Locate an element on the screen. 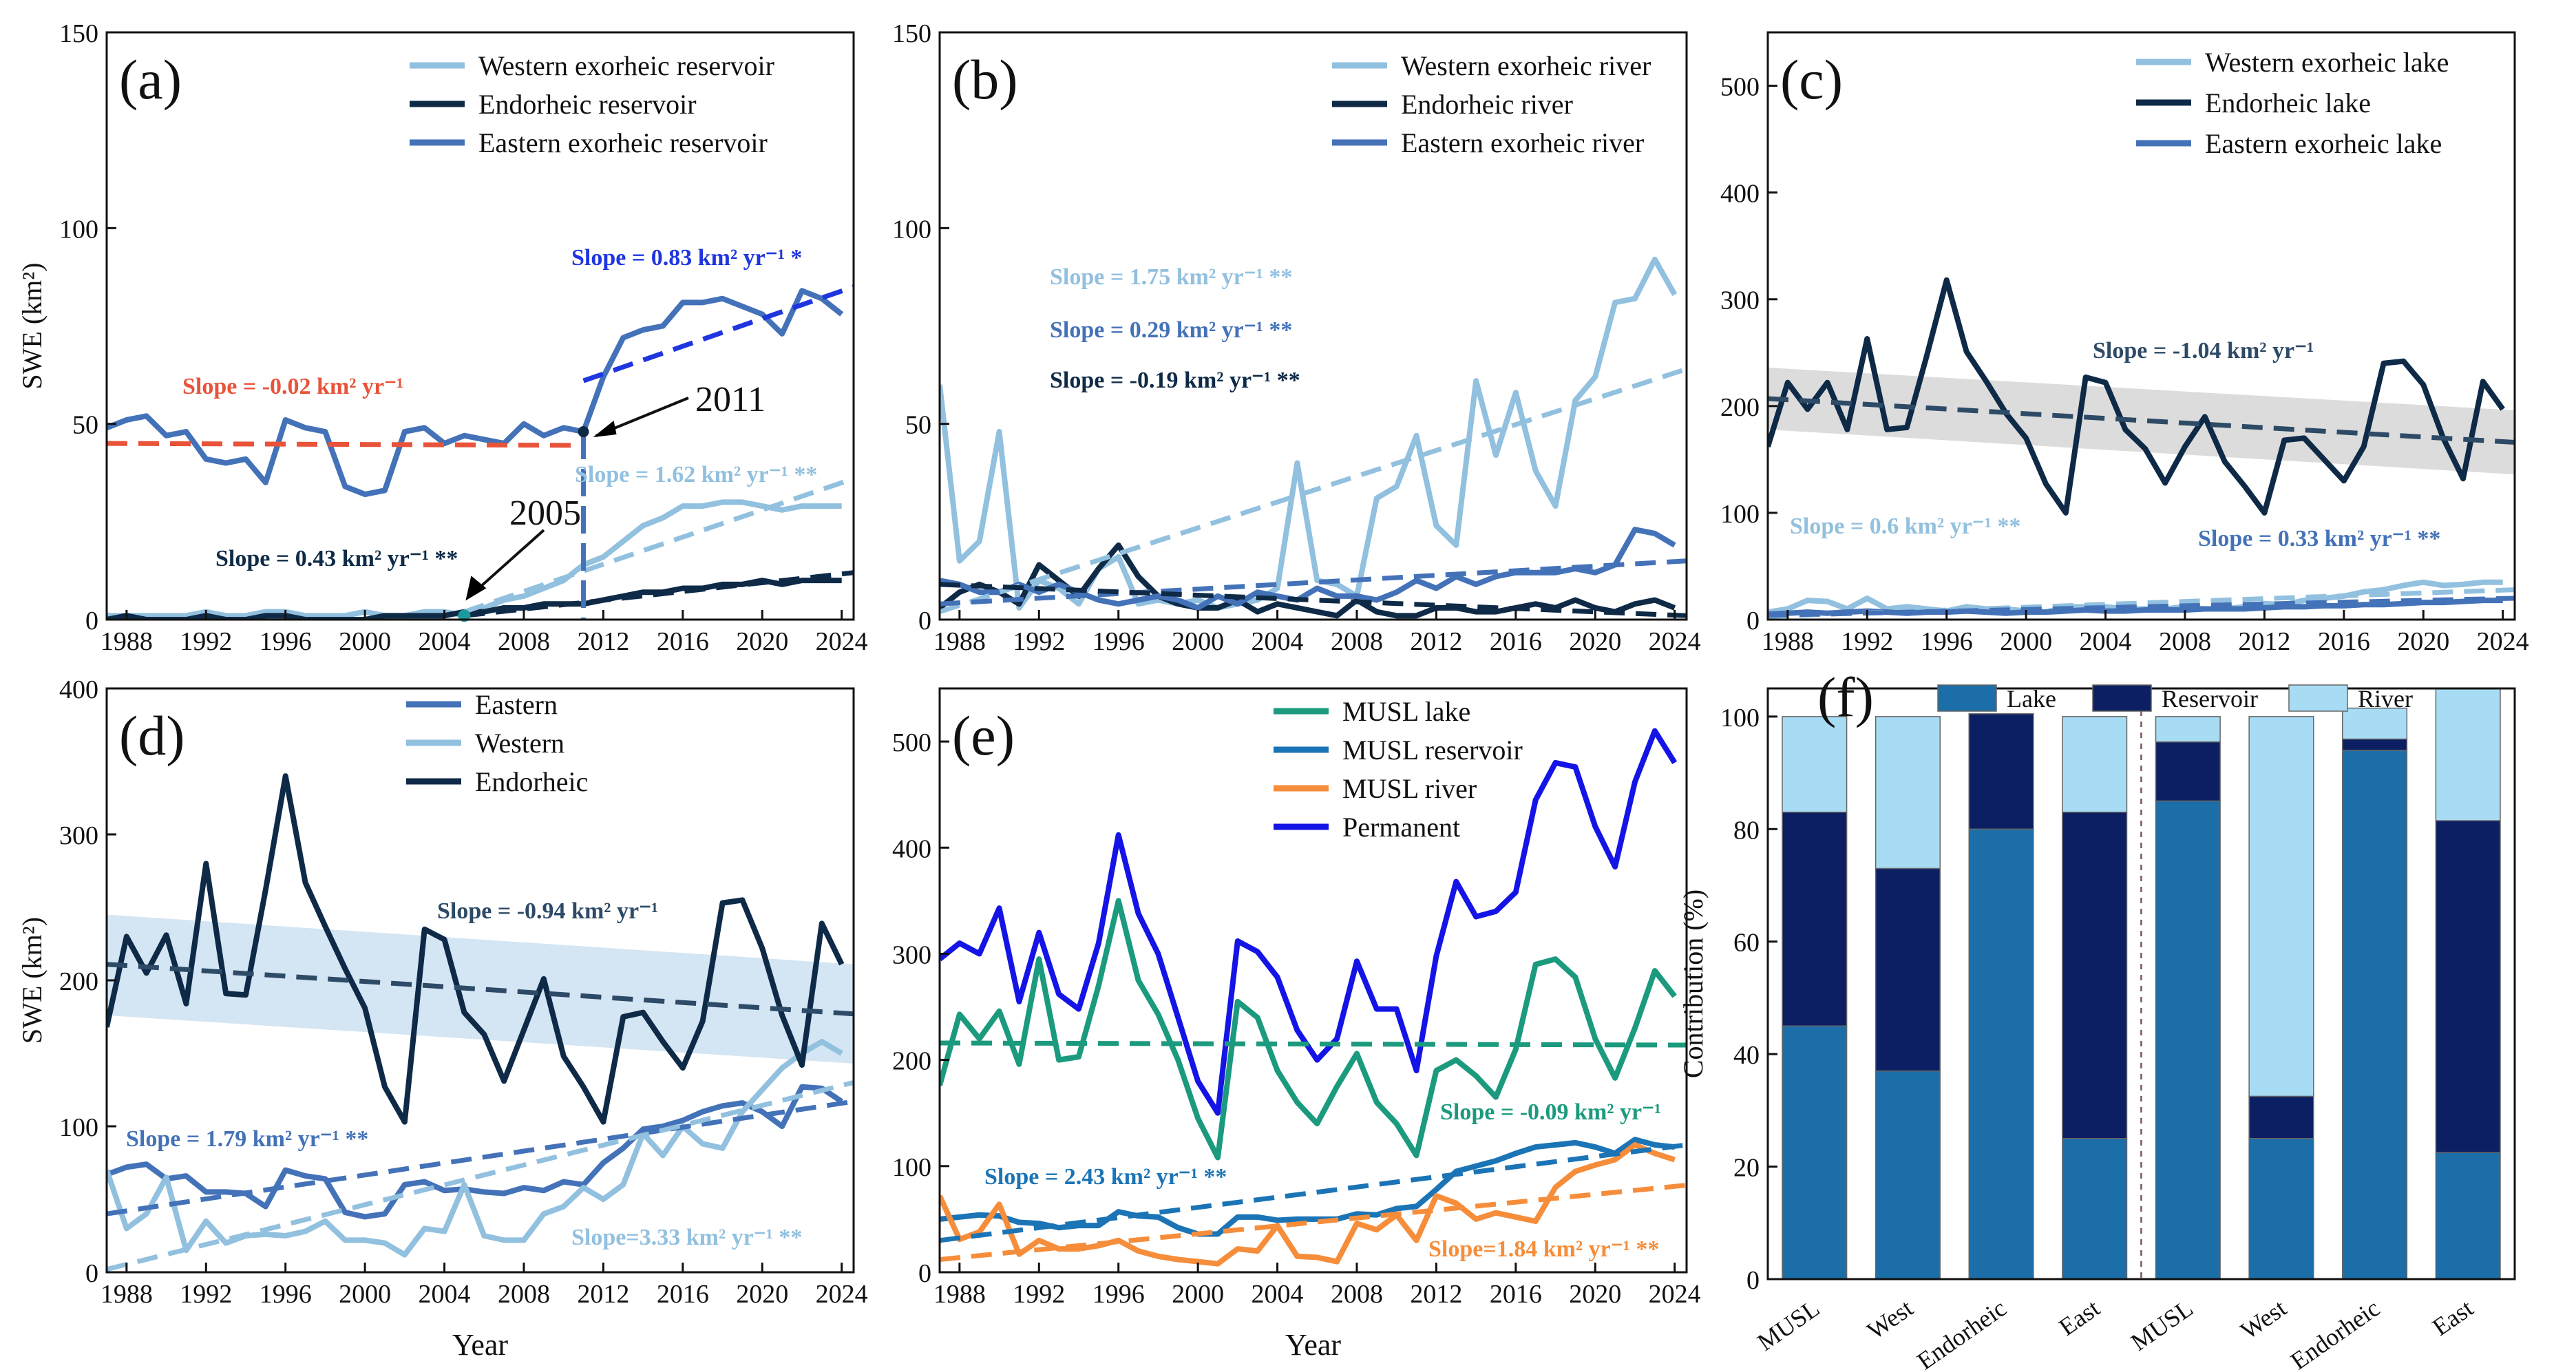 This screenshot has width=2576, height=1370. legend-label: Endorheic river is located at coordinates (1487, 104).